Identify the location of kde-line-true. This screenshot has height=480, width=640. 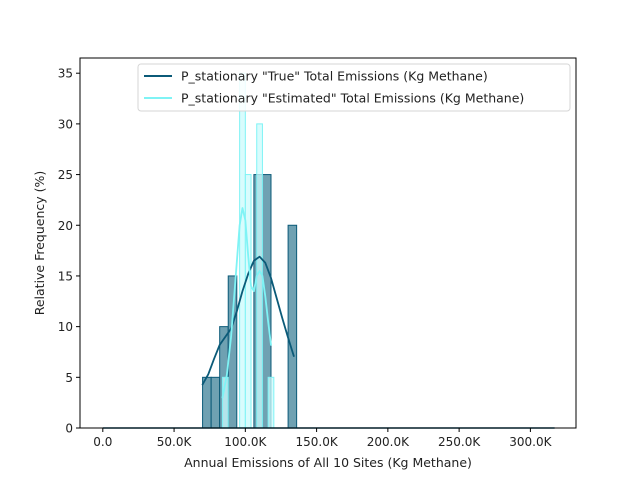
(248, 320).